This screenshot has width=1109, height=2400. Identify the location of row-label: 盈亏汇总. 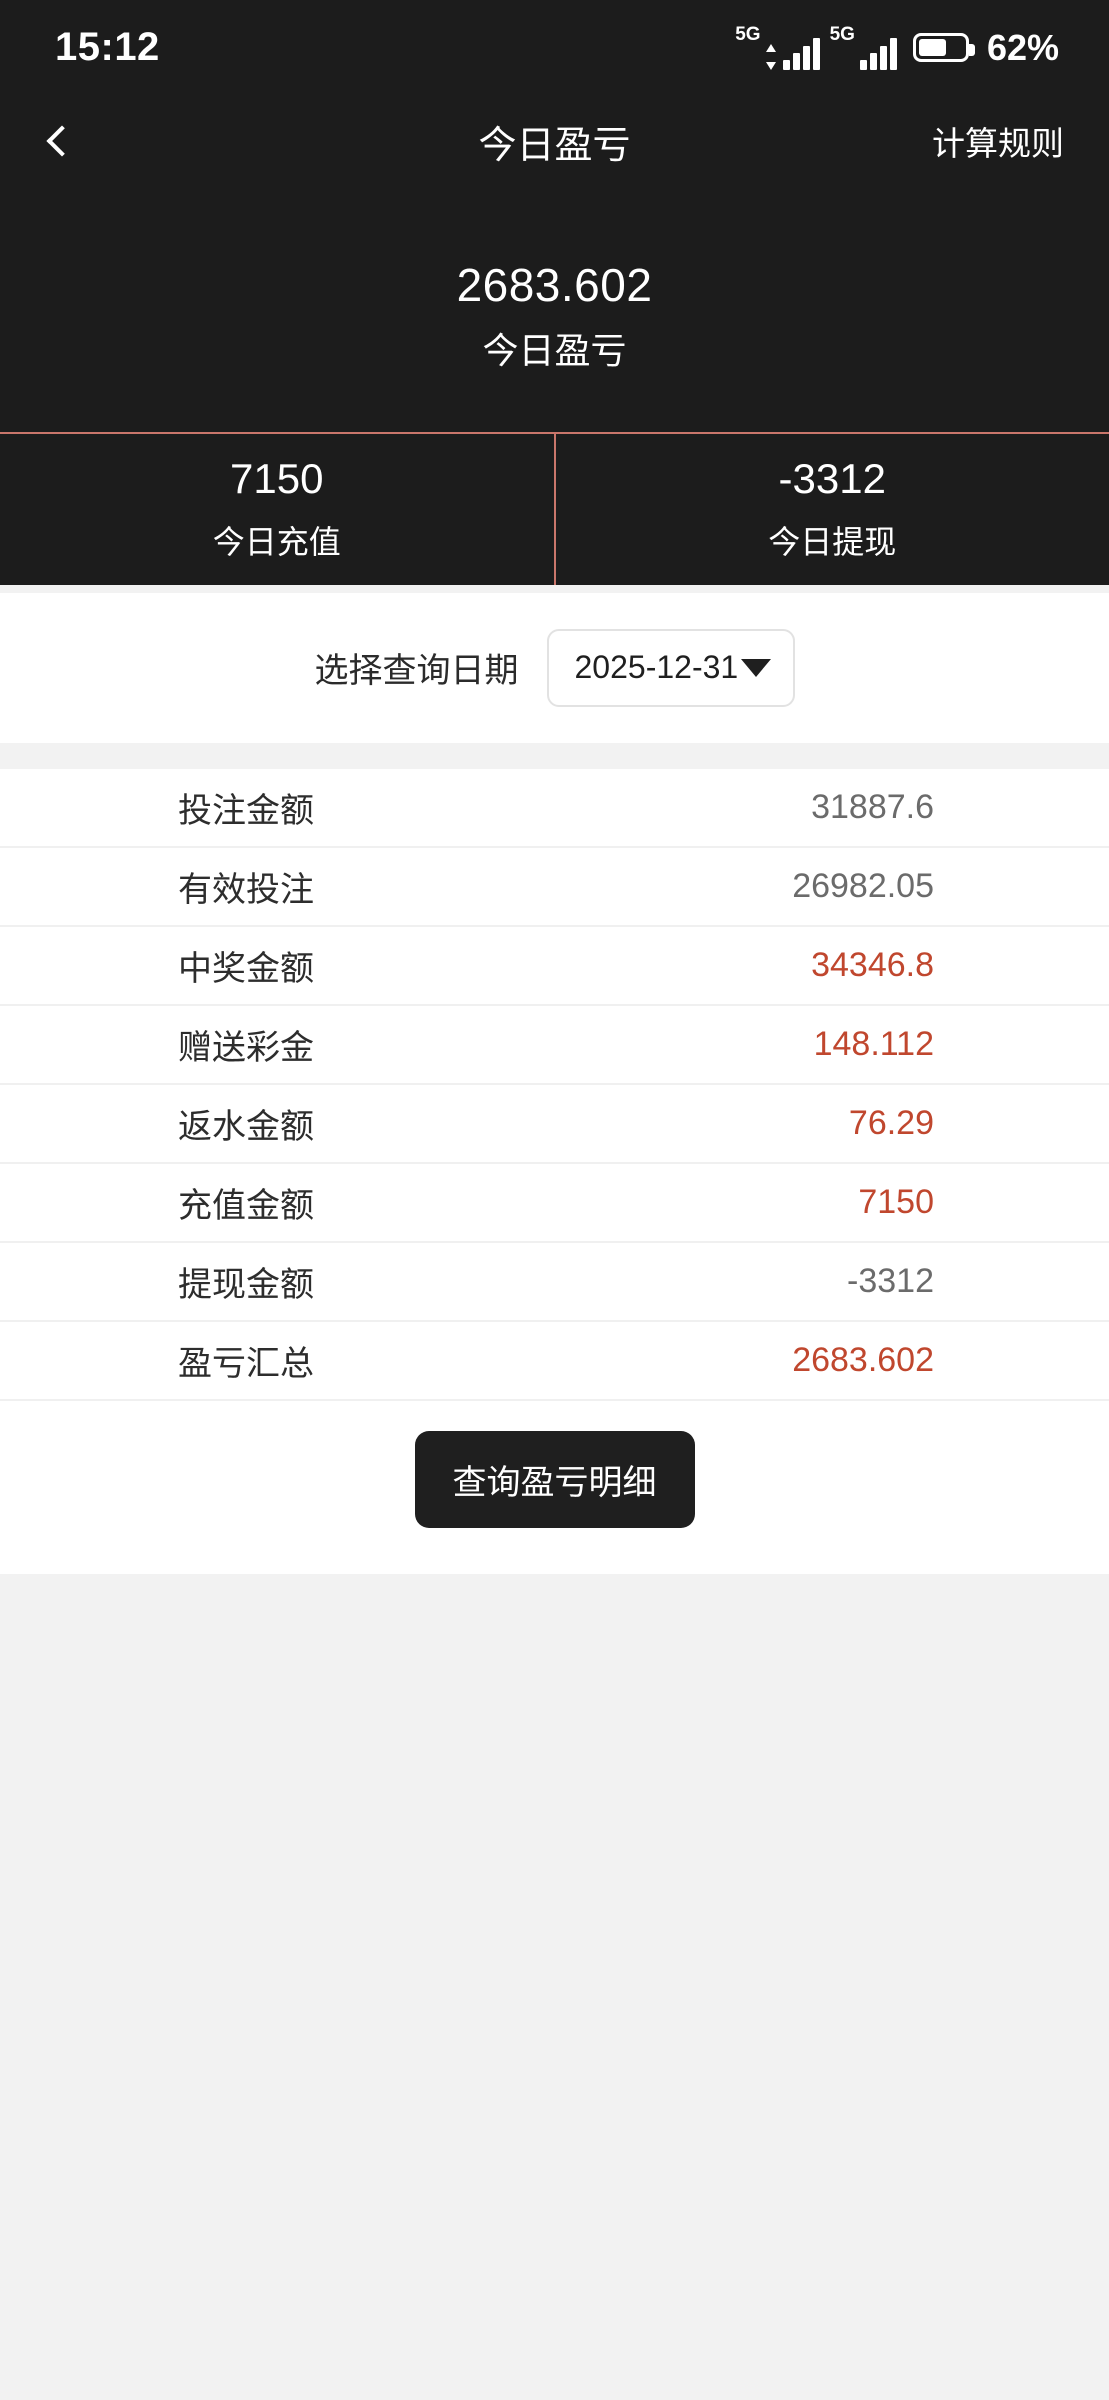
(246, 1363).